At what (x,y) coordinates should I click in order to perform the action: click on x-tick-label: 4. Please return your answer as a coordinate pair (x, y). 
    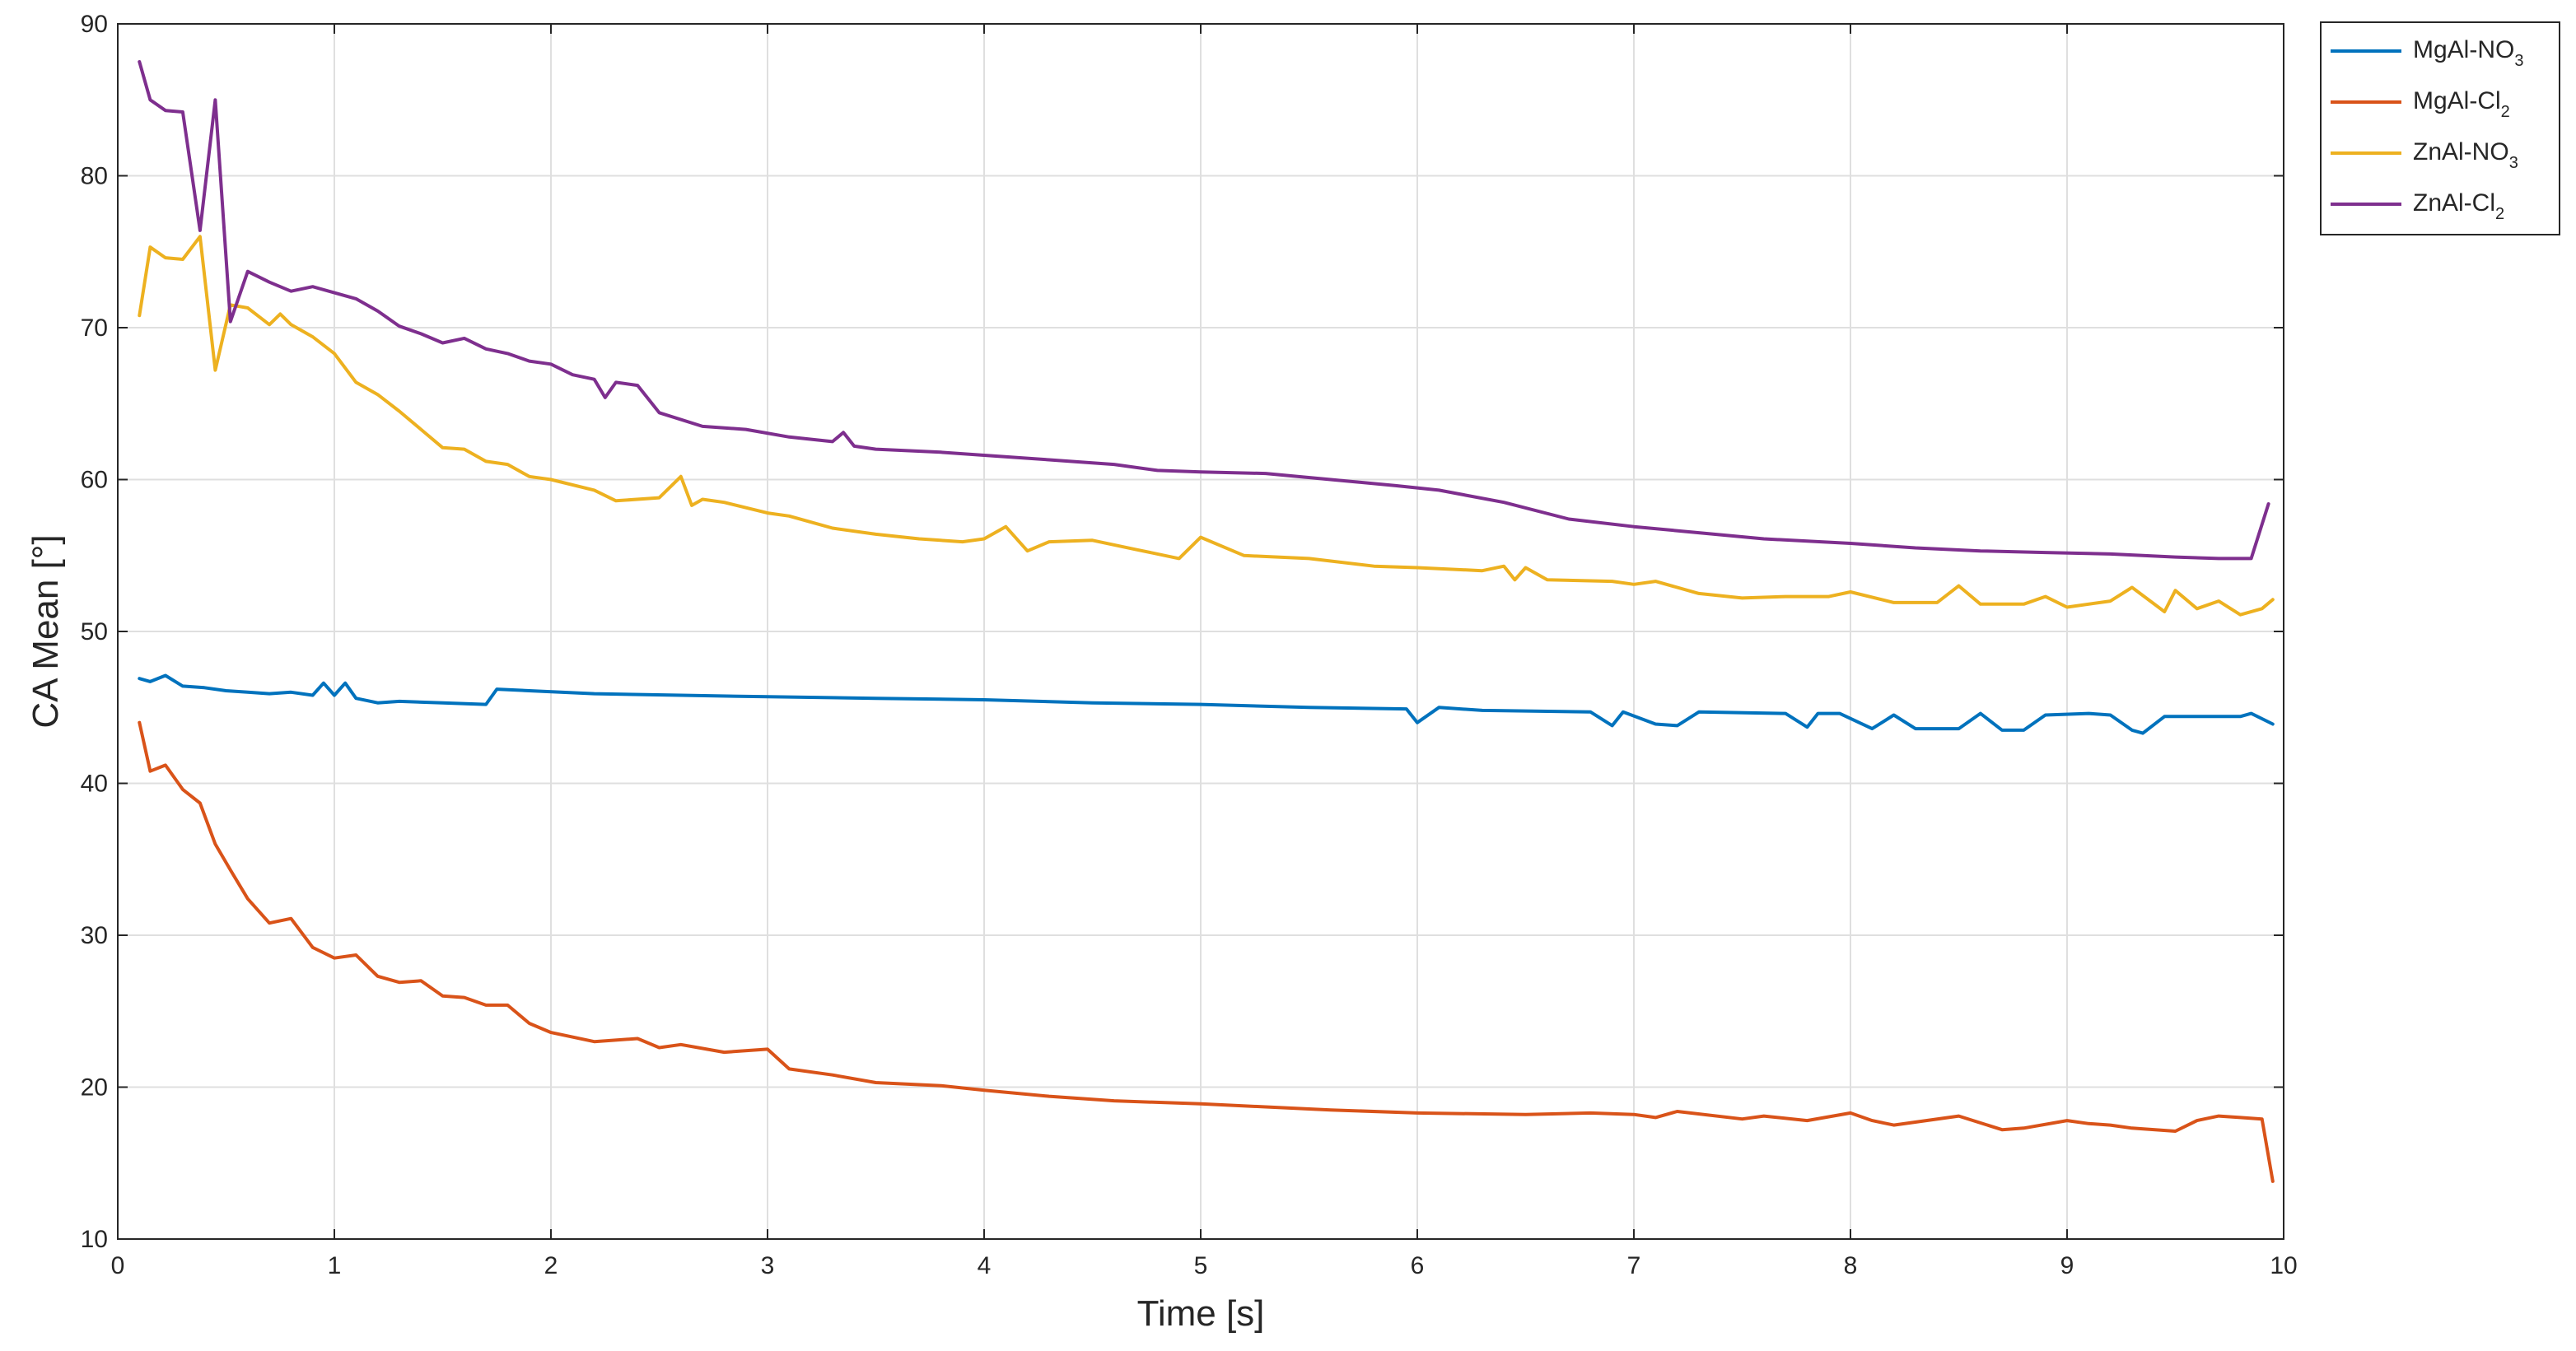
    Looking at the image, I should click on (985, 1265).